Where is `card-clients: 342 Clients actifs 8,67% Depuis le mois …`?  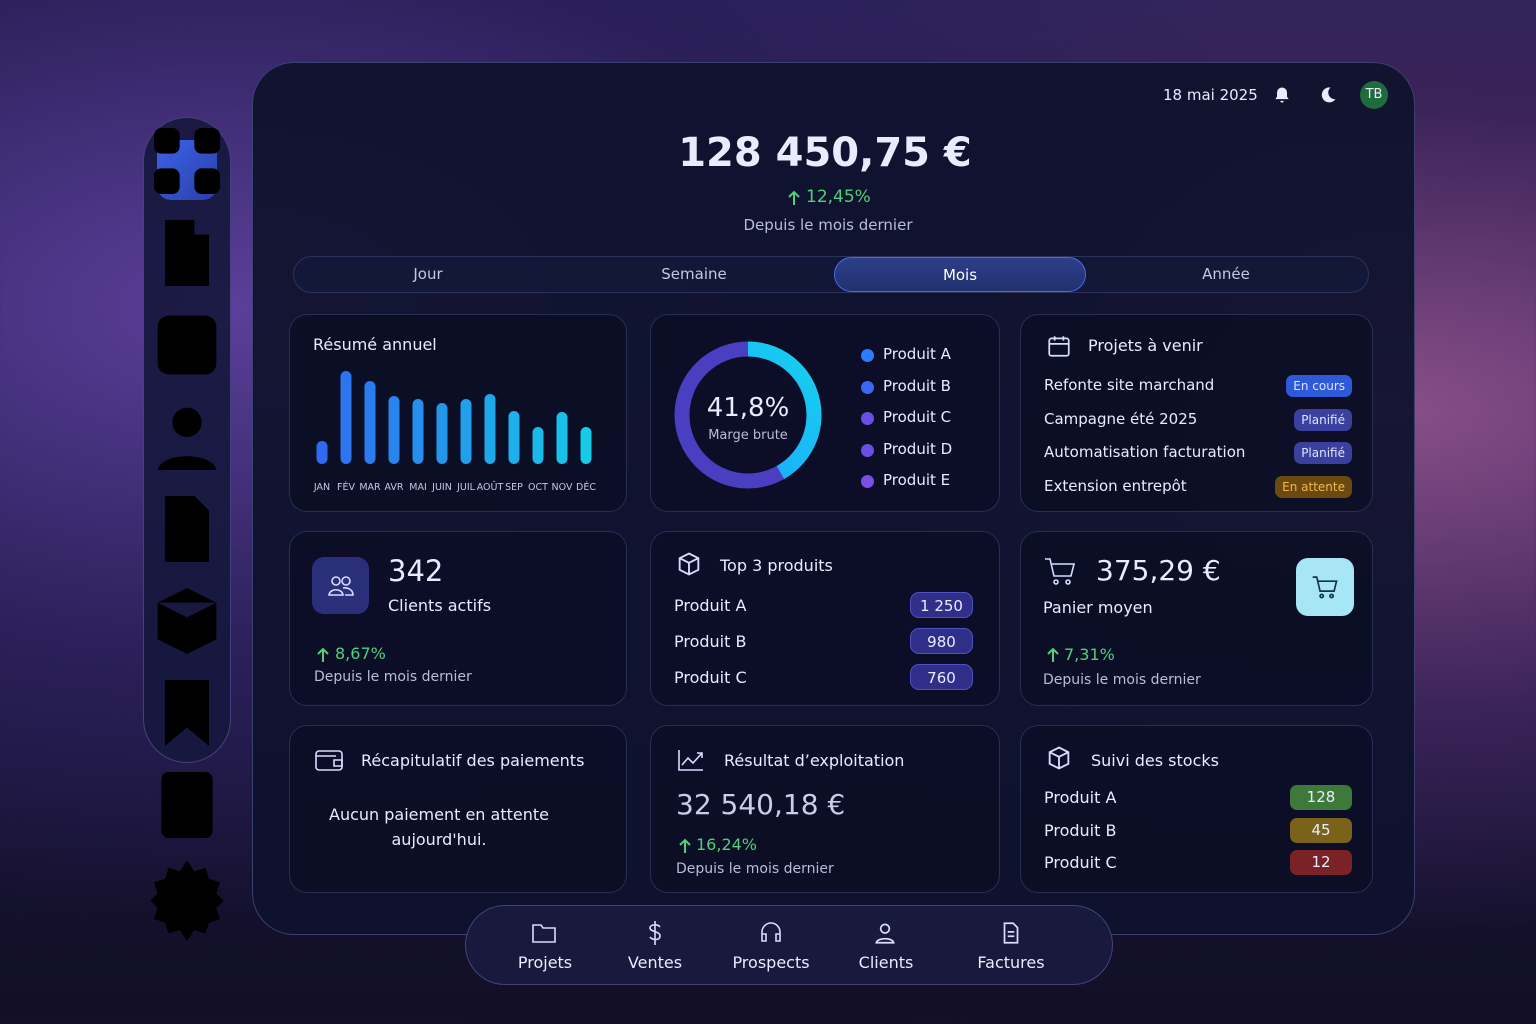
card-clients: 342 Clients actifs 8,67% Depuis le mois … is located at coordinates (458, 618).